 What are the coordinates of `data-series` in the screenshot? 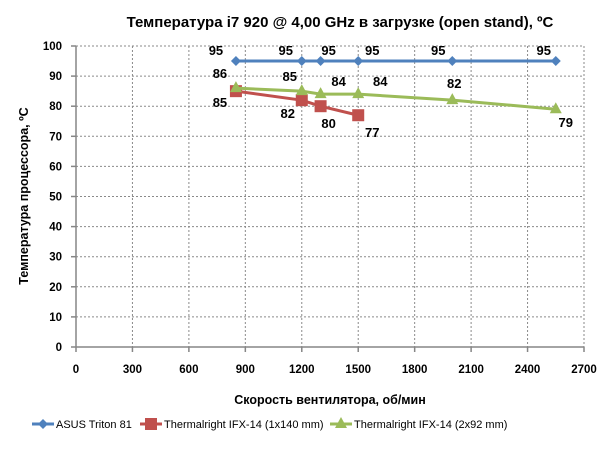 It's located at (395, 89).